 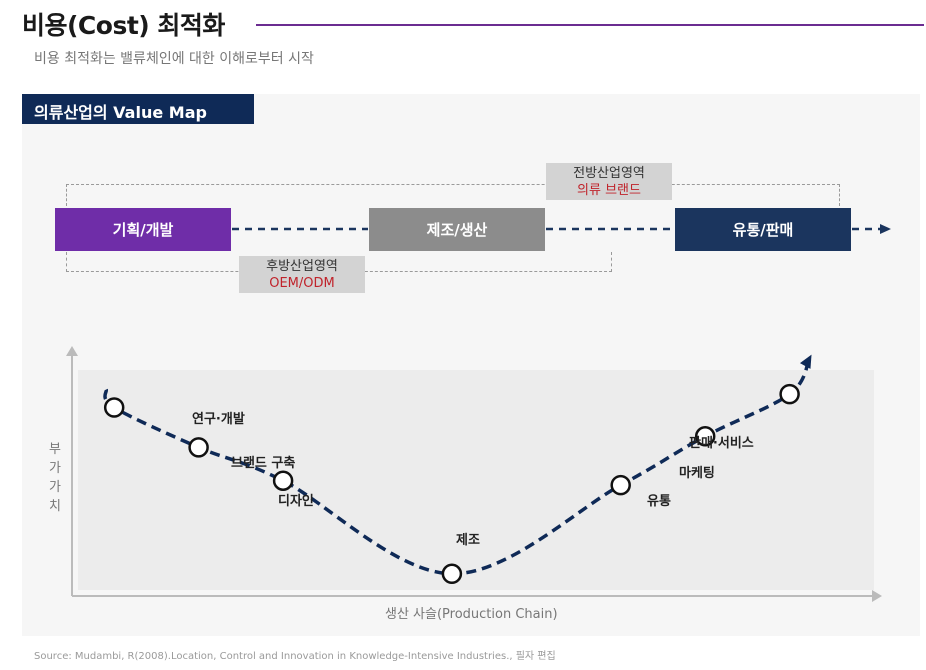 I want to click on flow-connectors, so click(x=561, y=229).